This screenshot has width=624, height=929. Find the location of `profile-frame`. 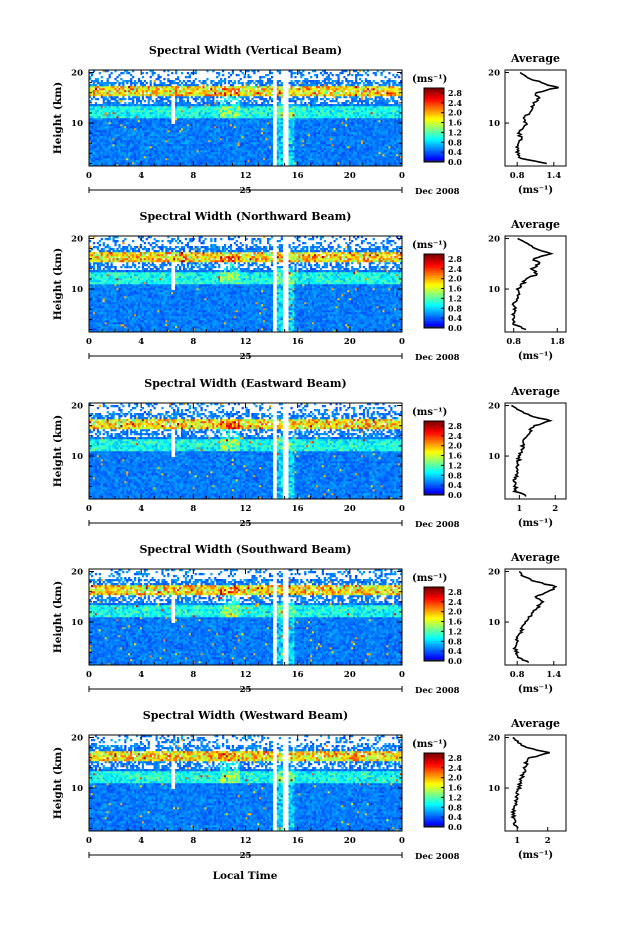

profile-frame is located at coordinates (535, 617).